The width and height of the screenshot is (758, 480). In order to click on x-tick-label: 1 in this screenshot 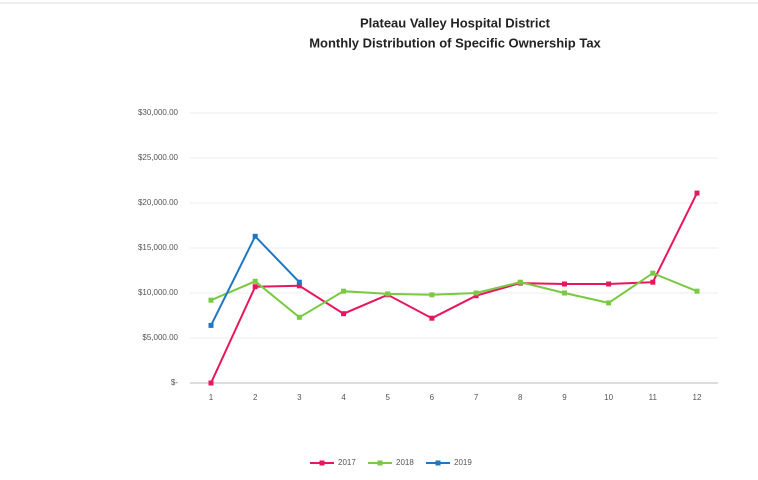, I will do `click(211, 397)`.